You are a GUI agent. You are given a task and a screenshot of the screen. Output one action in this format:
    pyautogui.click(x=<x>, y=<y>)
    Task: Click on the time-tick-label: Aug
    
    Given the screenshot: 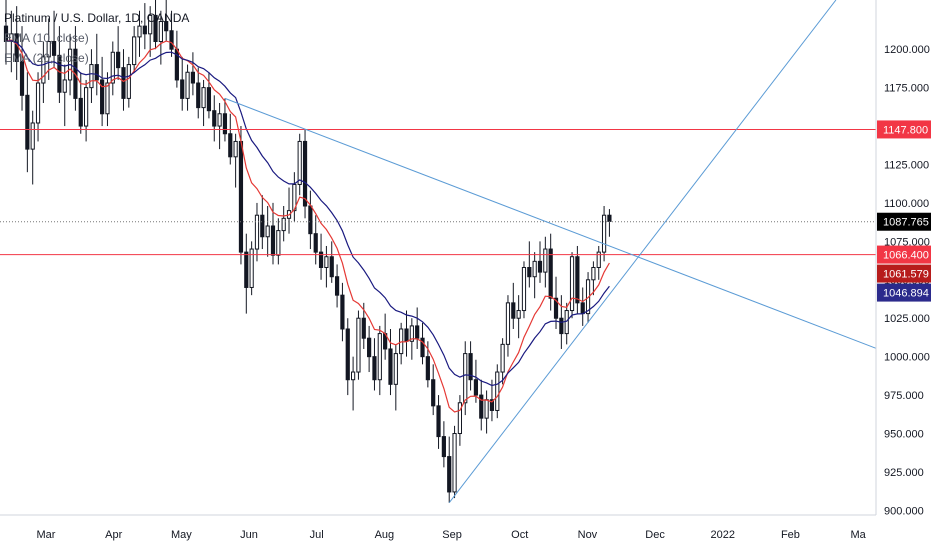 What is the action you would take?
    pyautogui.click(x=385, y=535)
    